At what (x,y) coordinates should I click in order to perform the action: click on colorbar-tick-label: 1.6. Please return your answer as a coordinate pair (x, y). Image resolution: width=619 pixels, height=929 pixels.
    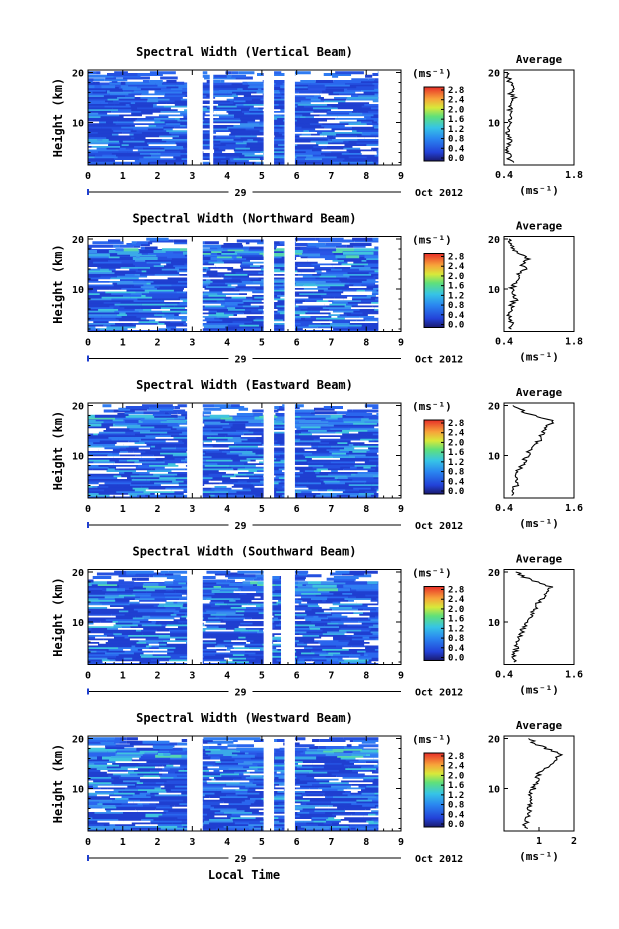
    Looking at the image, I should click on (456, 620).